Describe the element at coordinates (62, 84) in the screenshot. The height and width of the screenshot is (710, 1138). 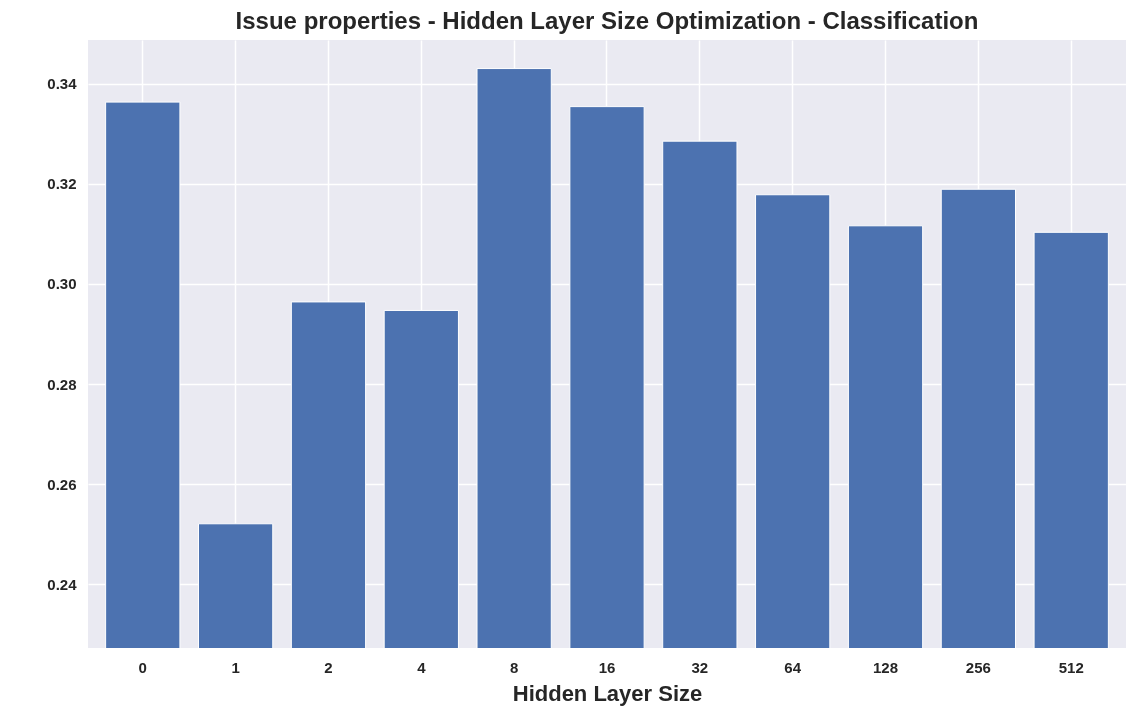
I see `y-tick-label: 0.34` at that location.